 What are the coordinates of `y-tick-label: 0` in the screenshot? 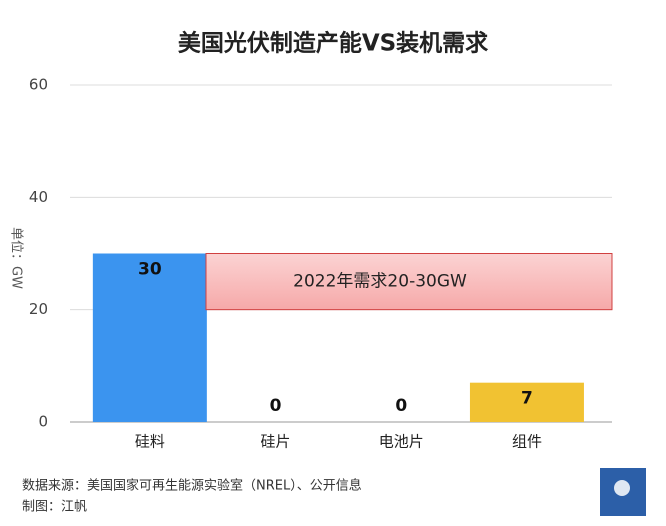 It's located at (43, 422).